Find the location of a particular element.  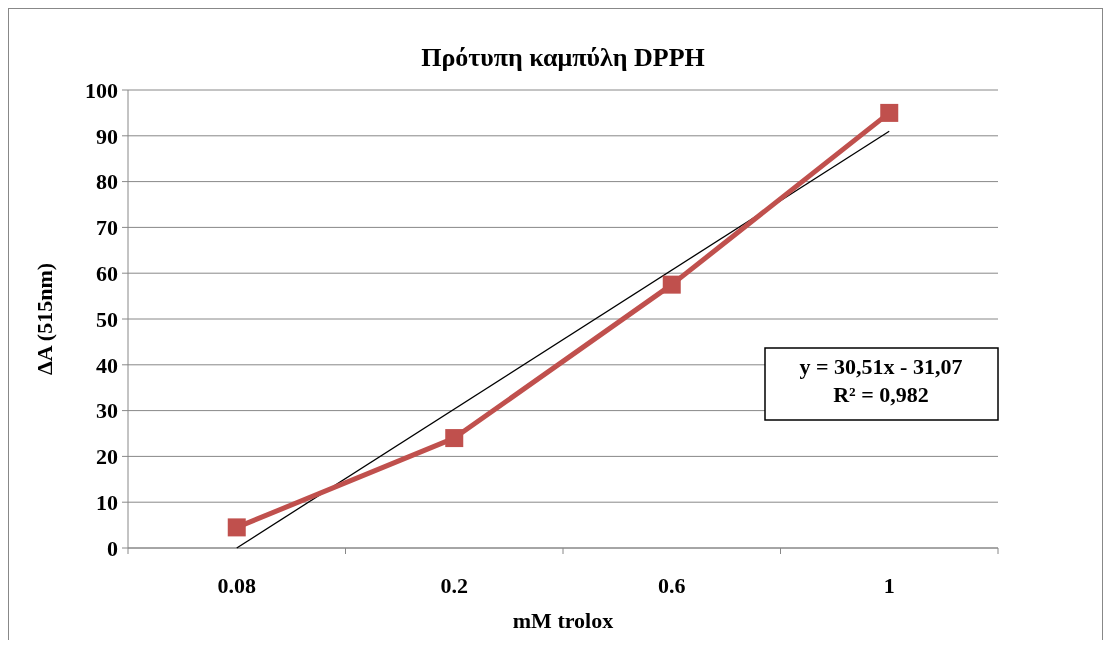

y-tick-label: 90 is located at coordinates (107, 136).